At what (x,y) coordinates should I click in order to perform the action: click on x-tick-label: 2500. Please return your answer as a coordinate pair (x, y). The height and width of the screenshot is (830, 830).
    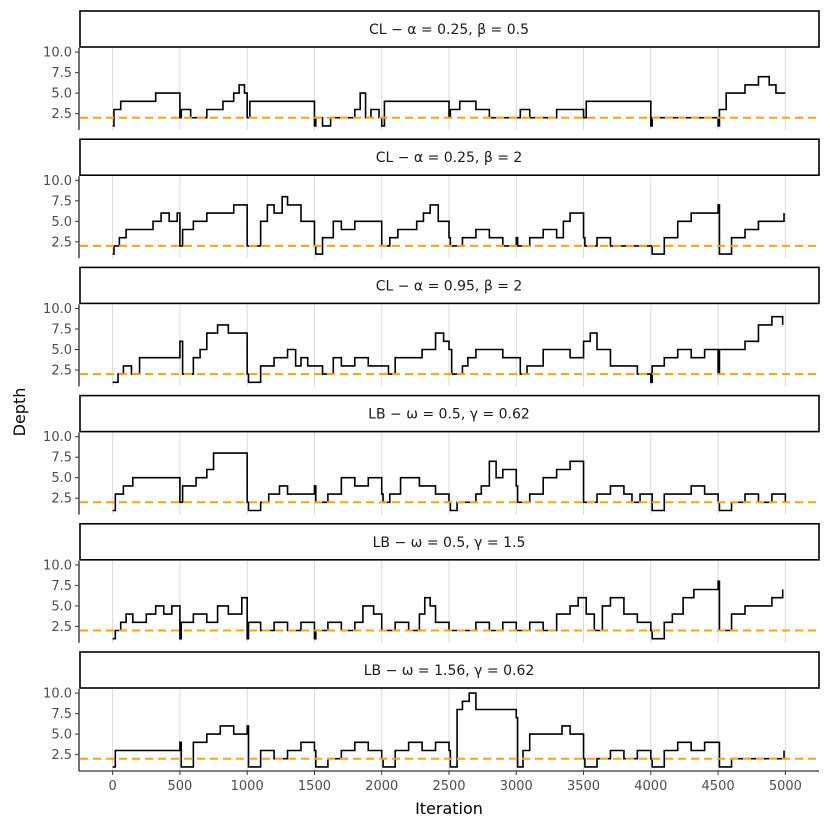
    Looking at the image, I should click on (448, 786).